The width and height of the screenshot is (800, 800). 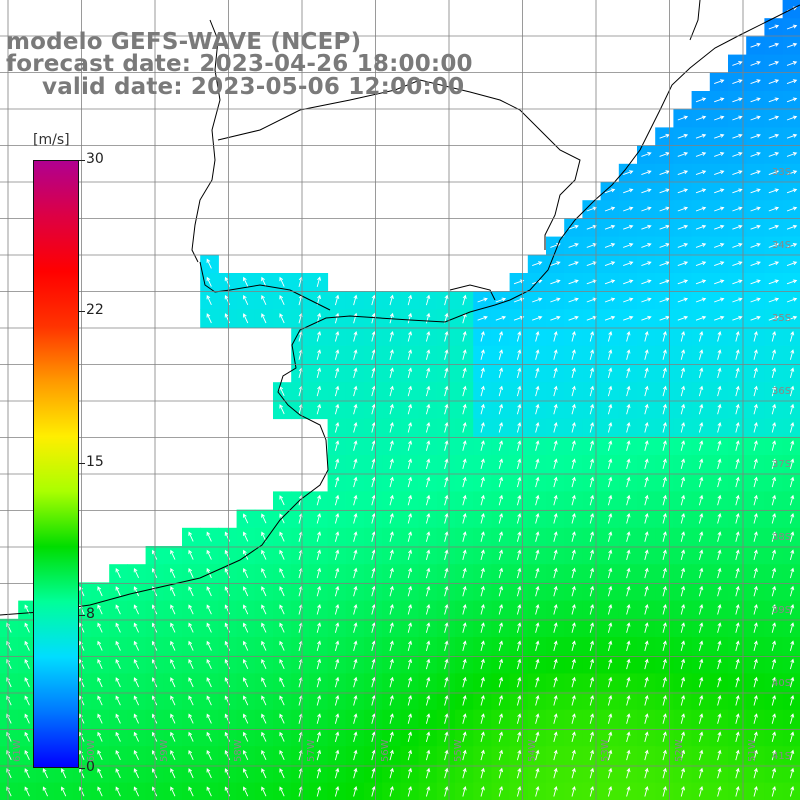 What do you see at coordinates (782, 172) in the screenshot?
I see `latitude-label: 33S` at bounding box center [782, 172].